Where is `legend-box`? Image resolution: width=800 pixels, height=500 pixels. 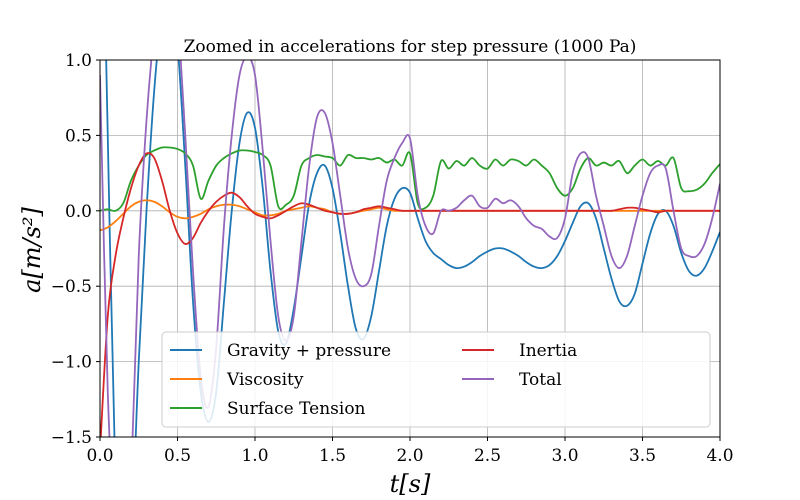 legend-box is located at coordinates (436, 379).